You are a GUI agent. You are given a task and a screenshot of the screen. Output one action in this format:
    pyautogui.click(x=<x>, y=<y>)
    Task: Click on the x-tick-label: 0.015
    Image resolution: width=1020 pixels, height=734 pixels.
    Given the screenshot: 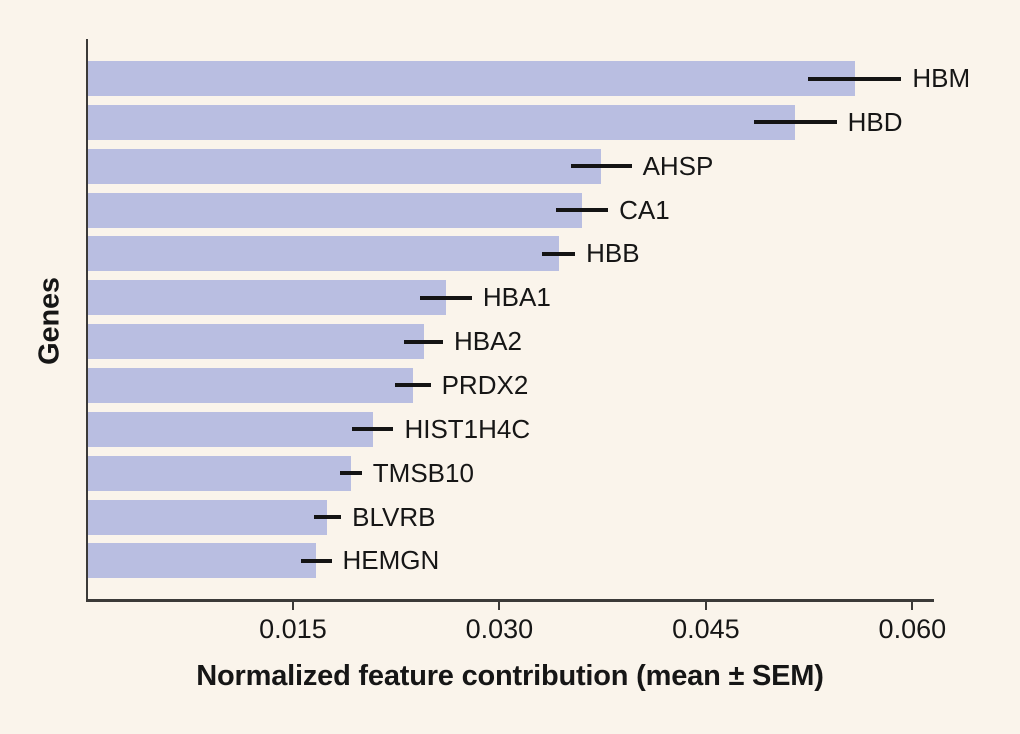 What is the action you would take?
    pyautogui.click(x=293, y=629)
    